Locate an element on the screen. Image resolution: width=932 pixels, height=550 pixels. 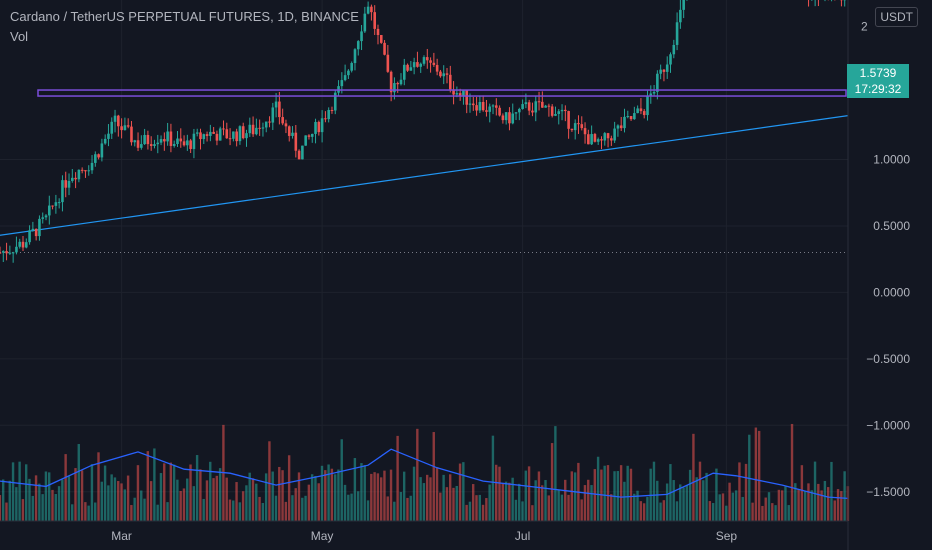
volume-indicator-label: Vol is located at coordinates (19, 36).